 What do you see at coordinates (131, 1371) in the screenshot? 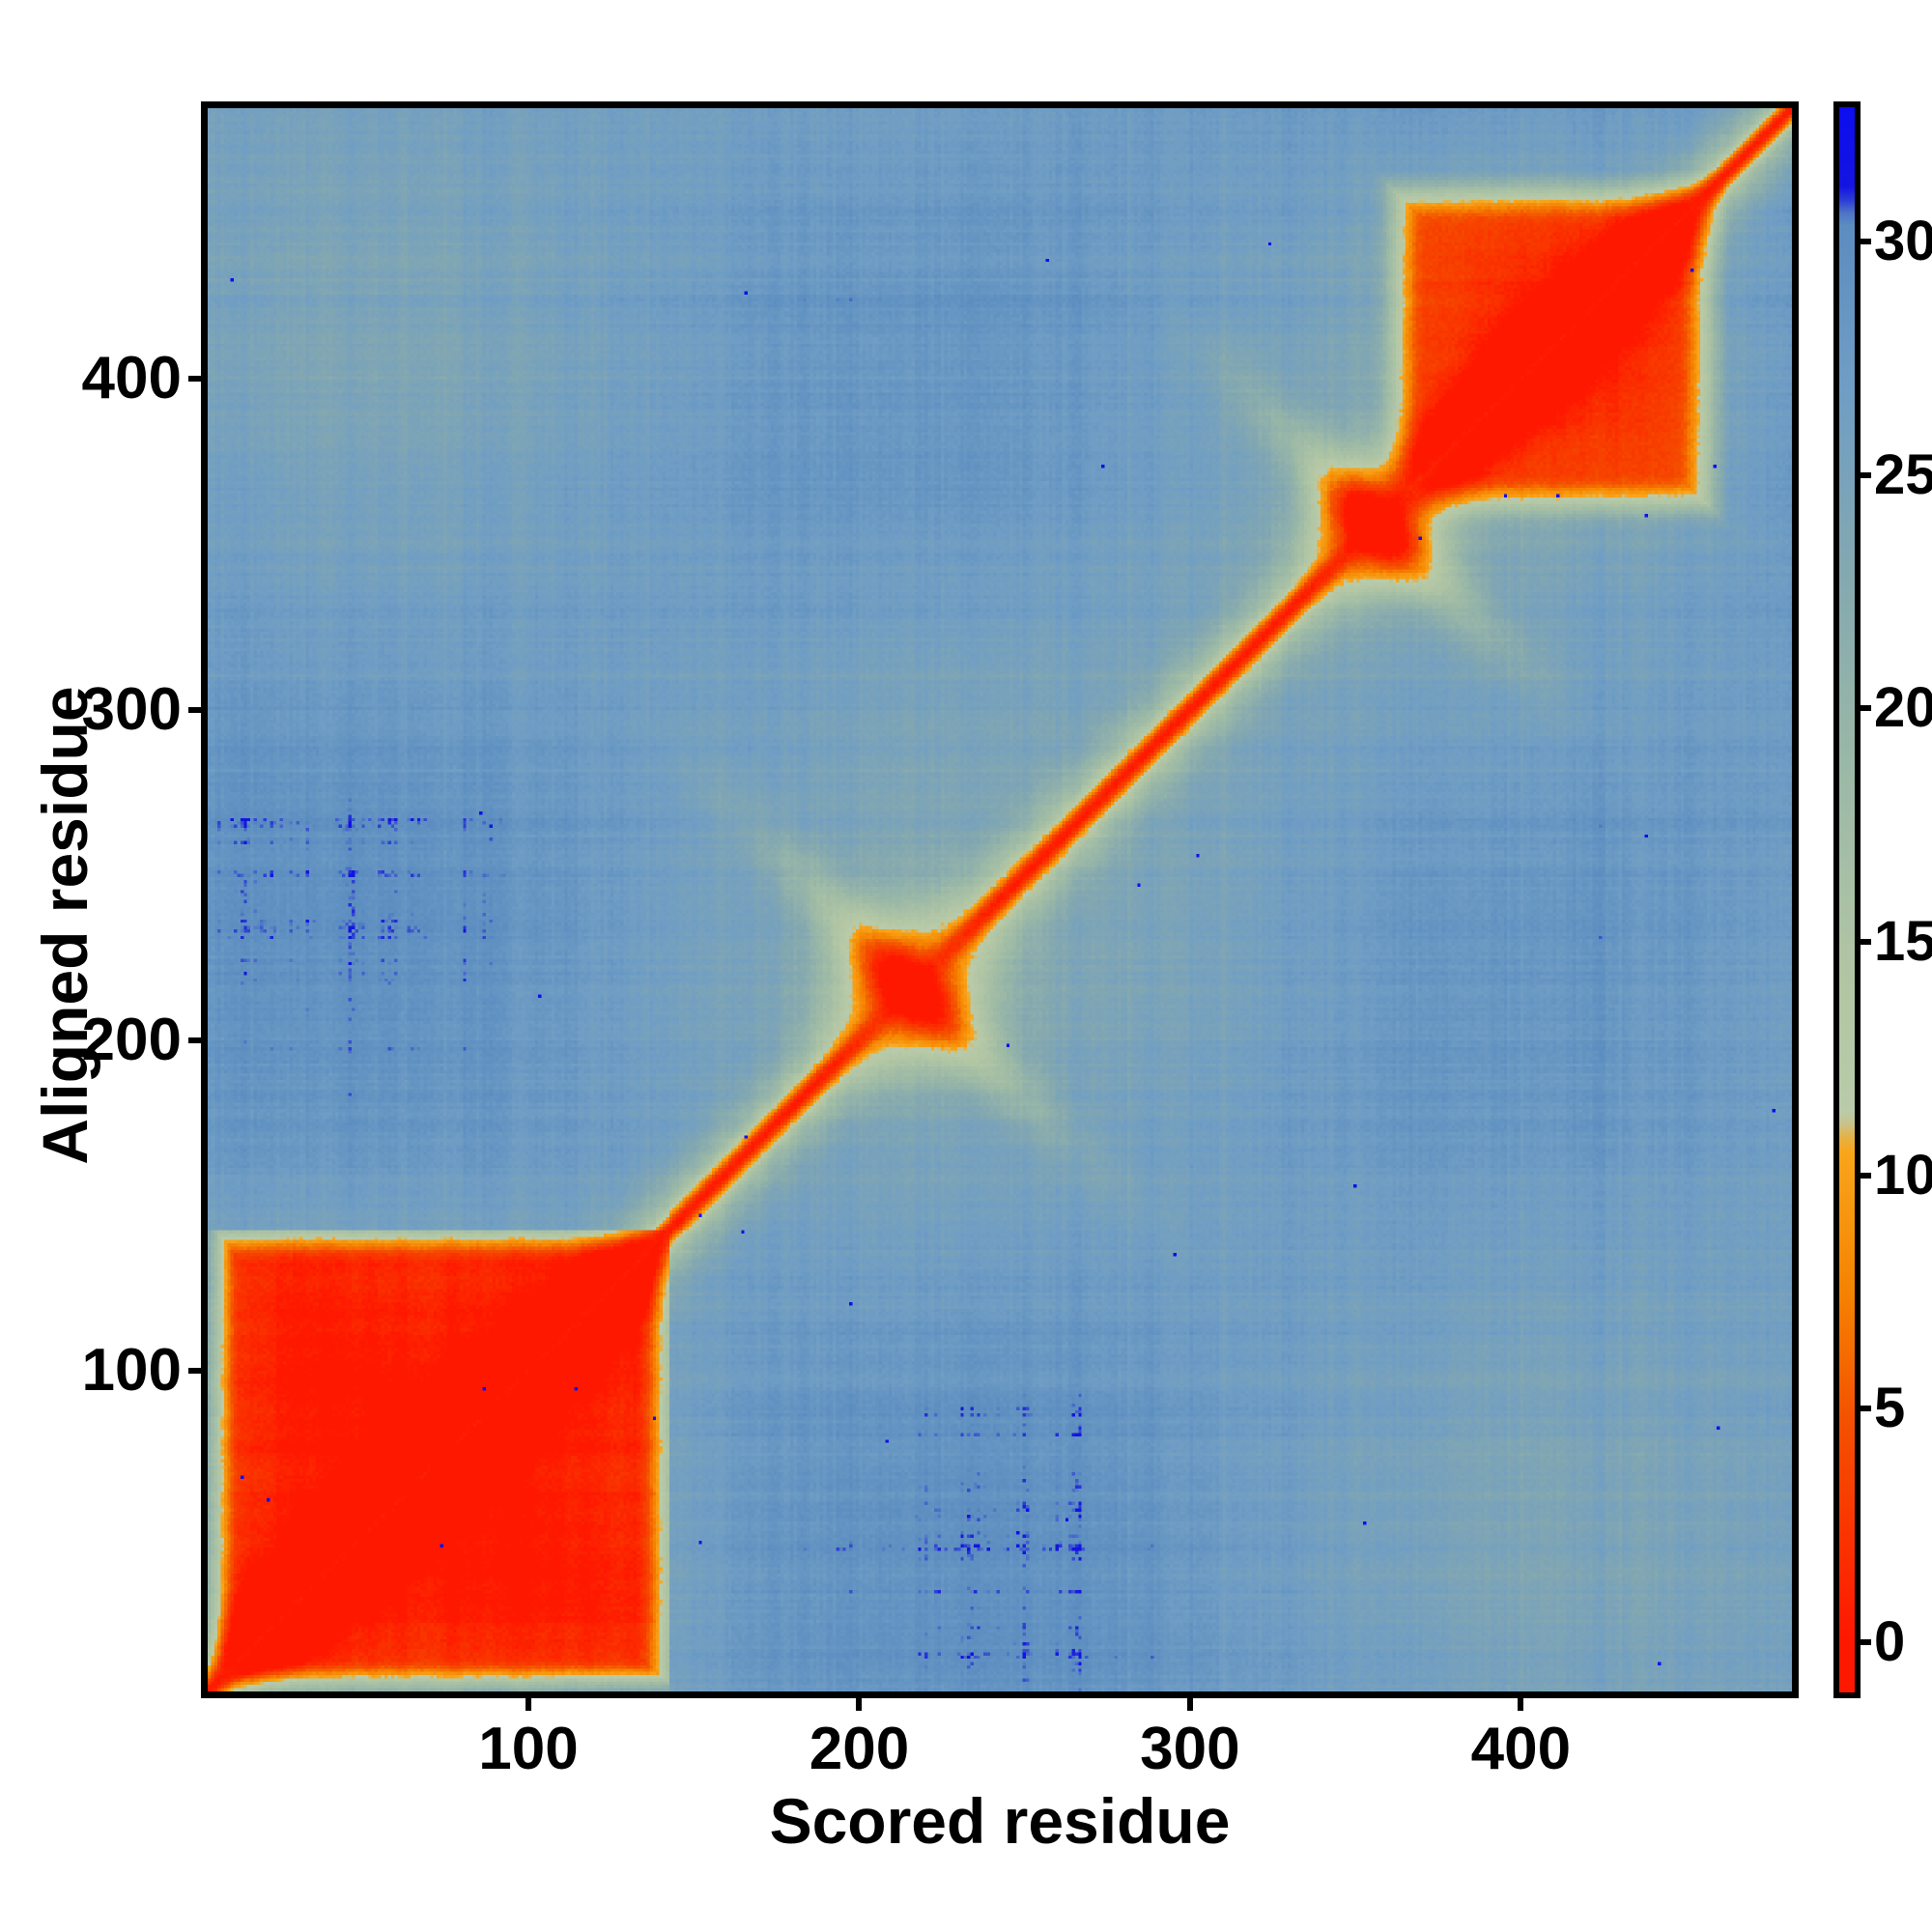
I see `y-tick-label: 100` at bounding box center [131, 1371].